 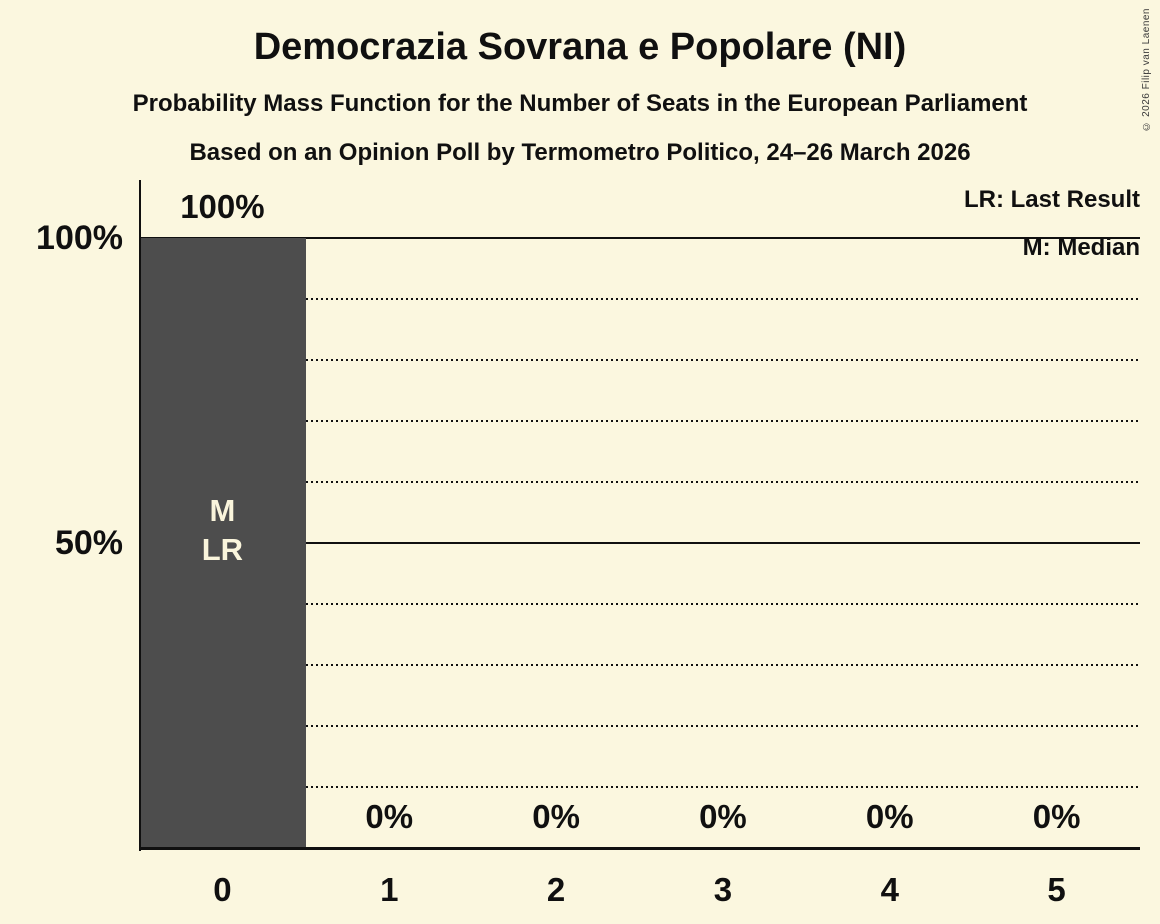 I want to click on gridline-60pct, so click(x=640, y=482).